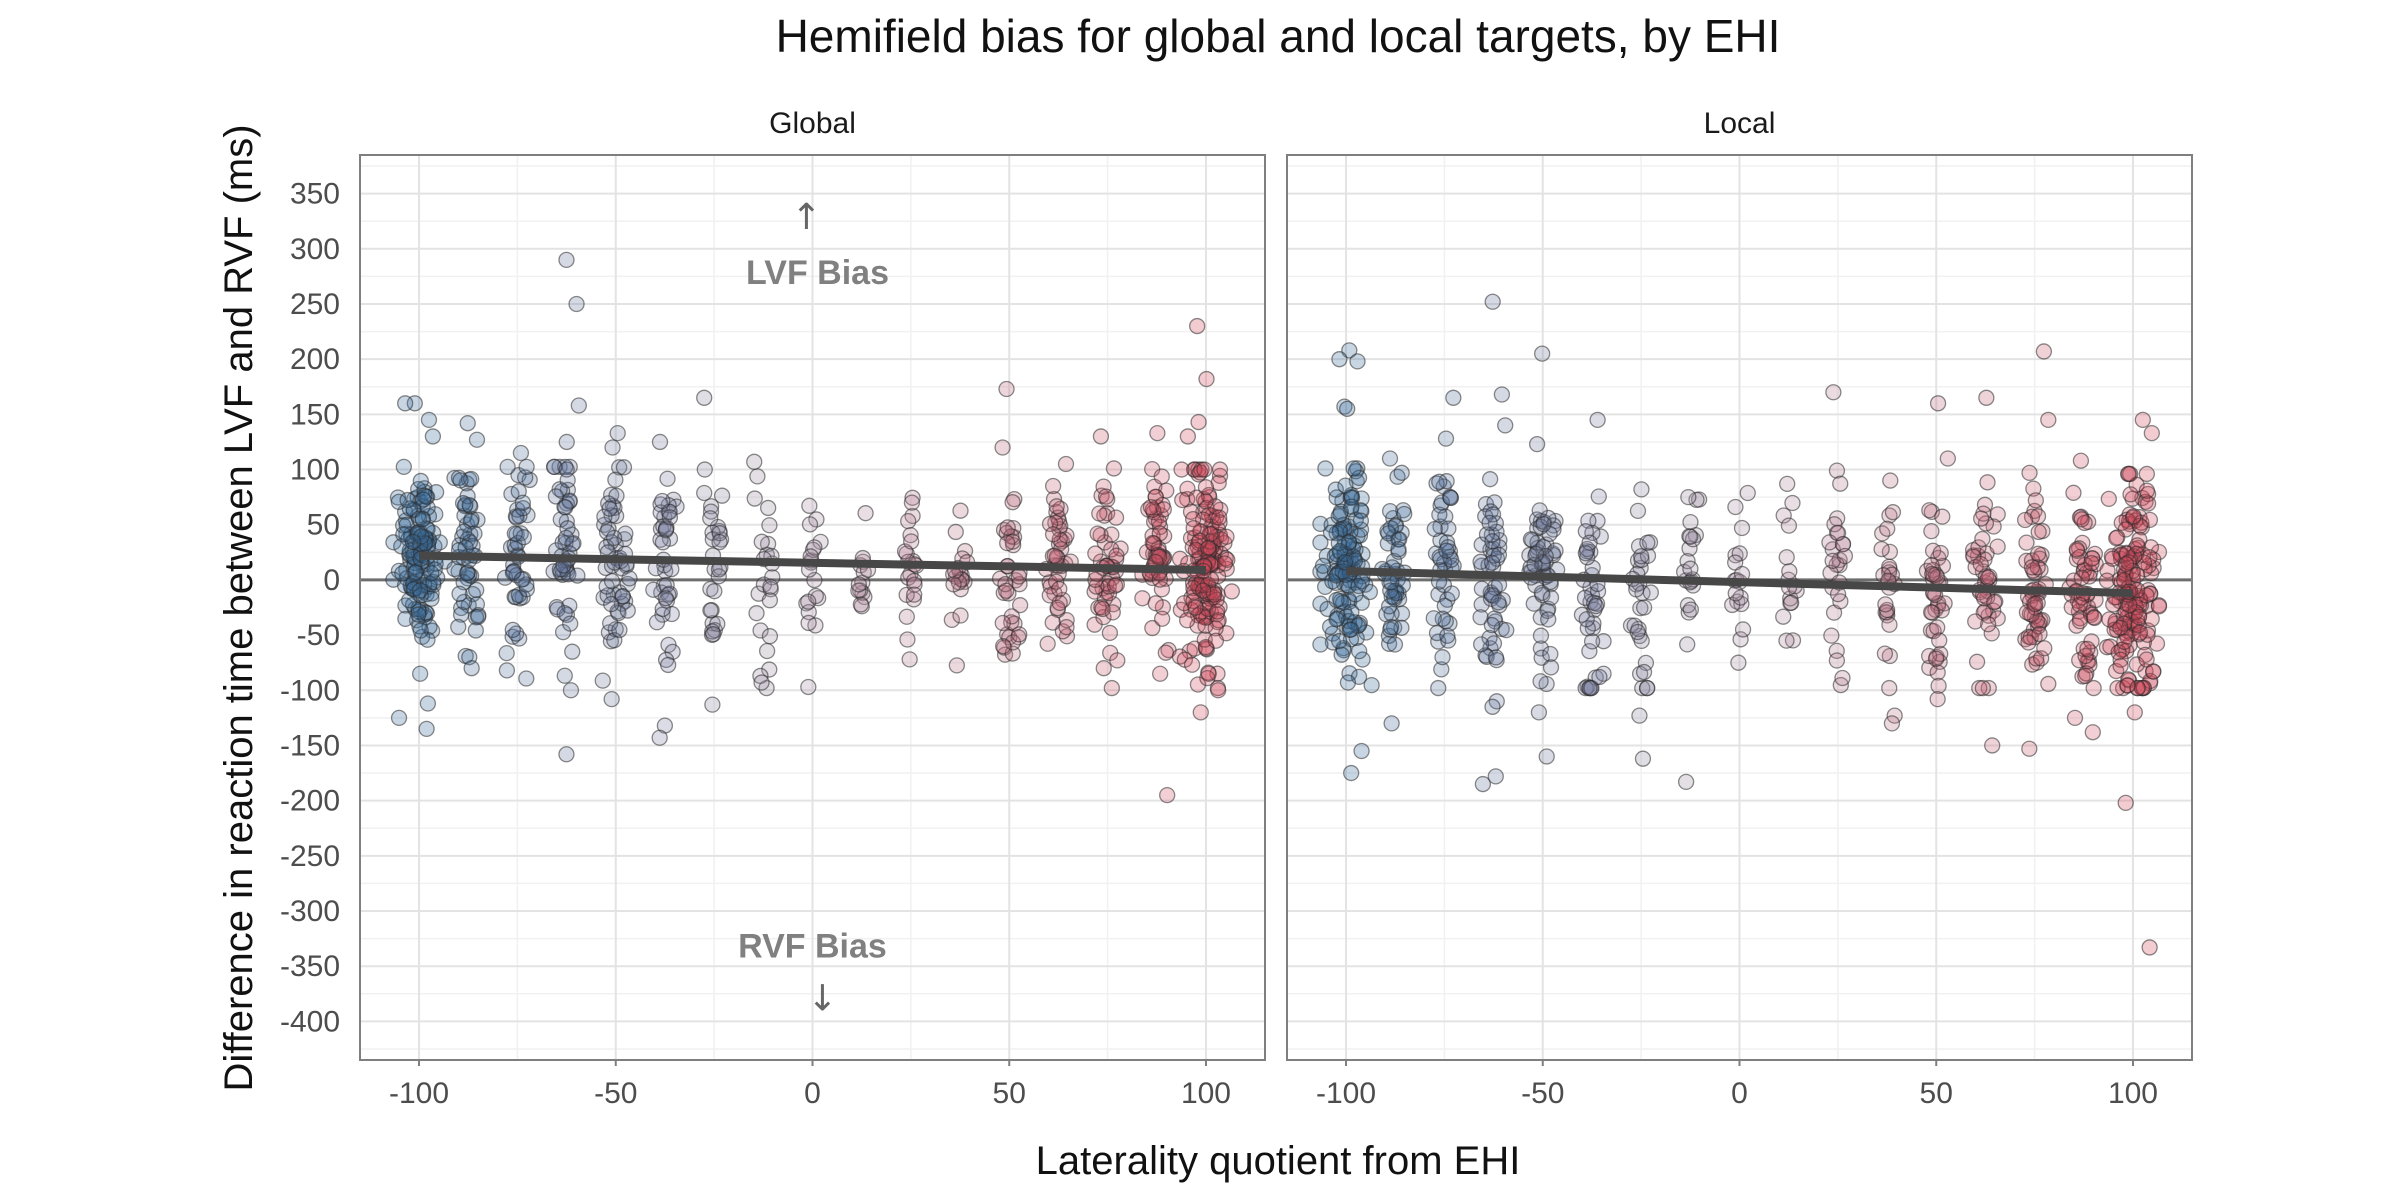 Image resolution: width=2400 pixels, height=1200 pixels. I want to click on y-tick-label: 100, so click(315, 470).